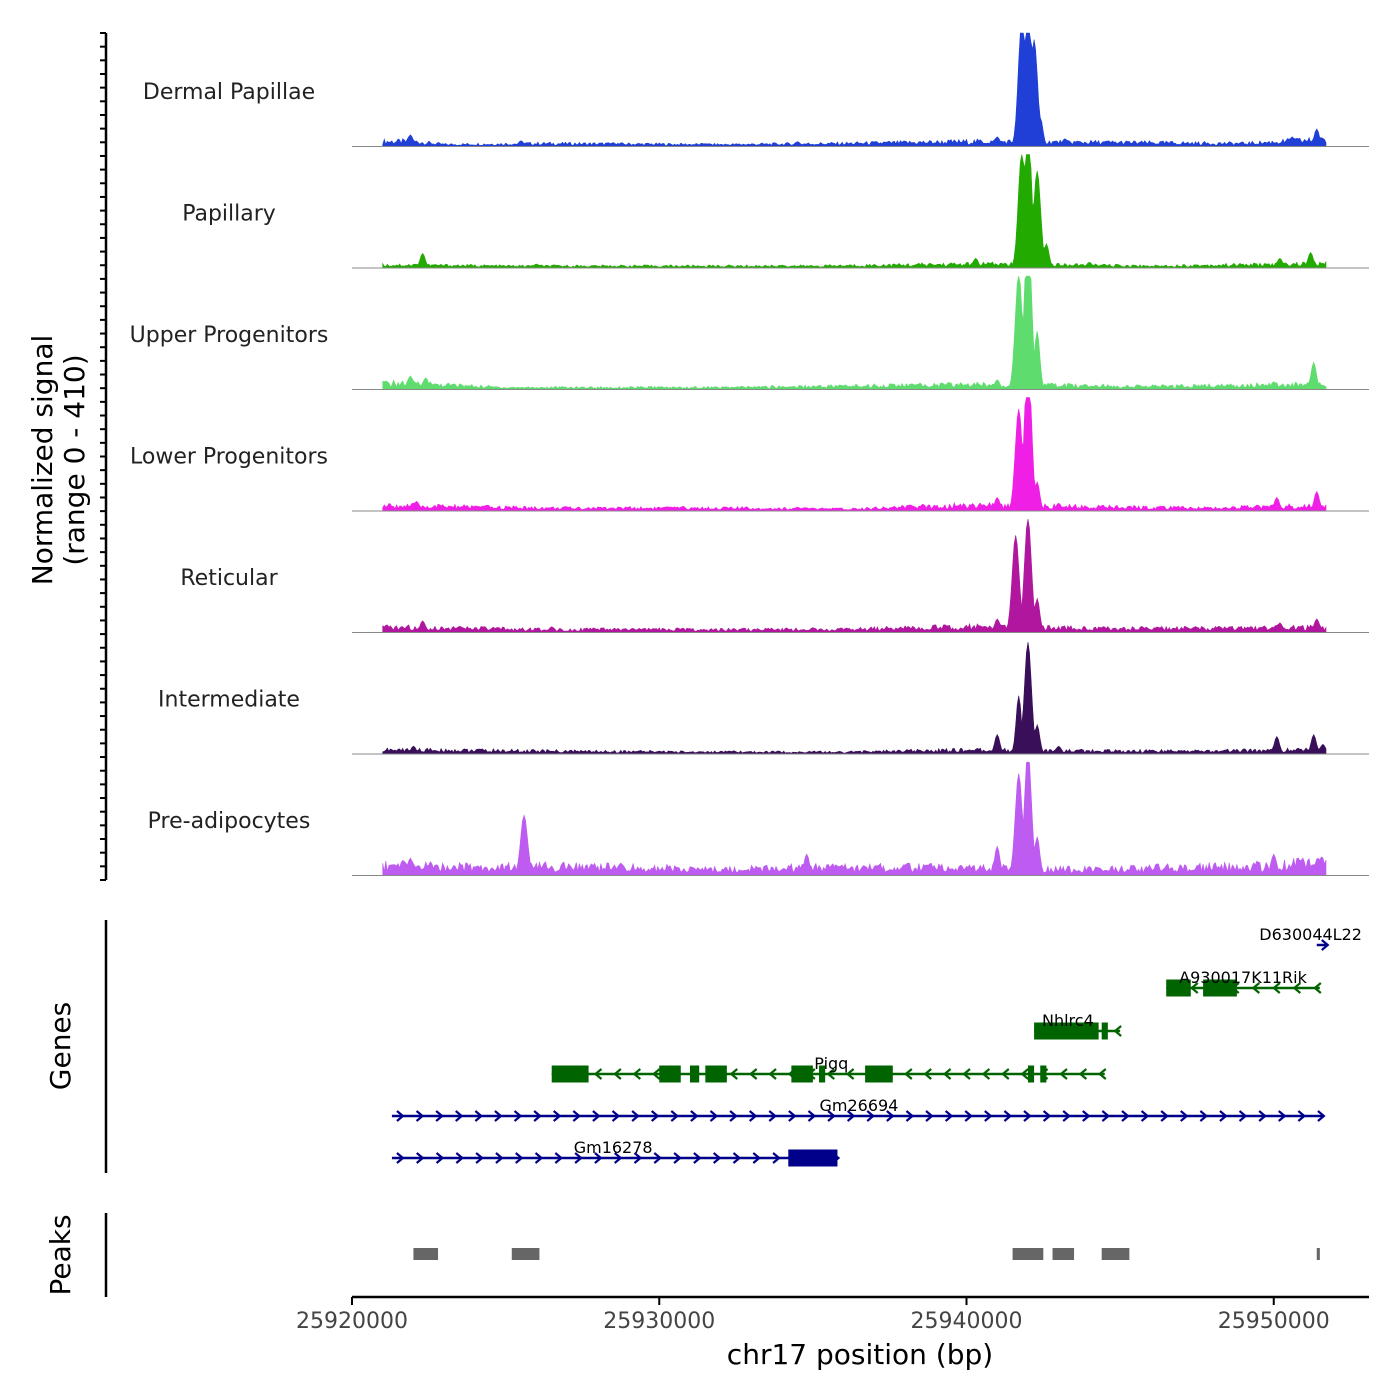 The width and height of the screenshot is (1400, 1400). I want to click on track-label: Intermediate, so click(229, 700).